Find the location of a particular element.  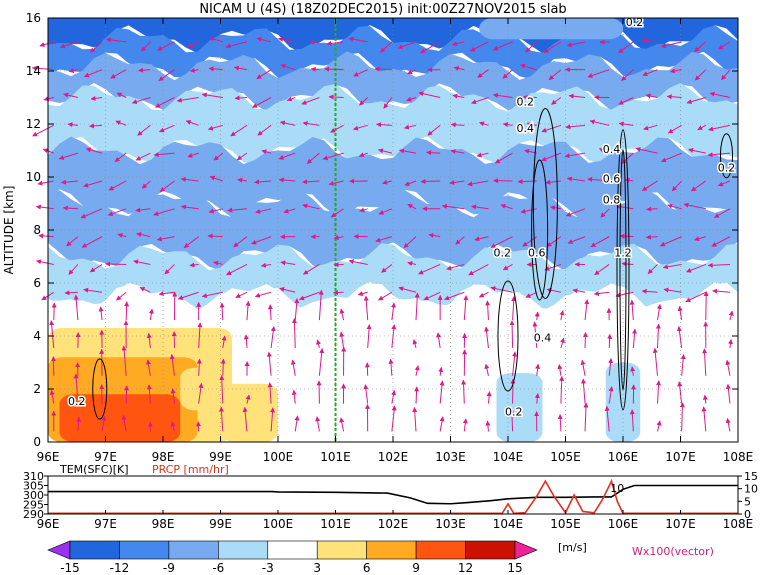

colorbar-tick-label: 15 is located at coordinates (514, 568).